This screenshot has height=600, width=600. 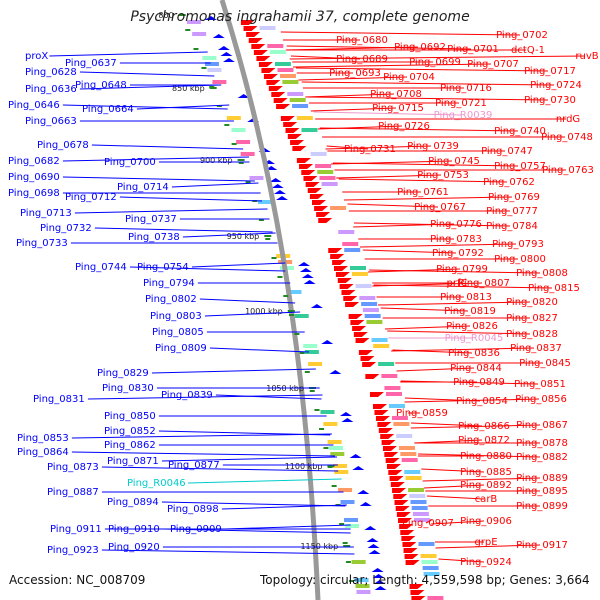 What do you see at coordinates (520, 166) in the screenshot?
I see `gene-label-ping-0757: Ping_0757` at bounding box center [520, 166].